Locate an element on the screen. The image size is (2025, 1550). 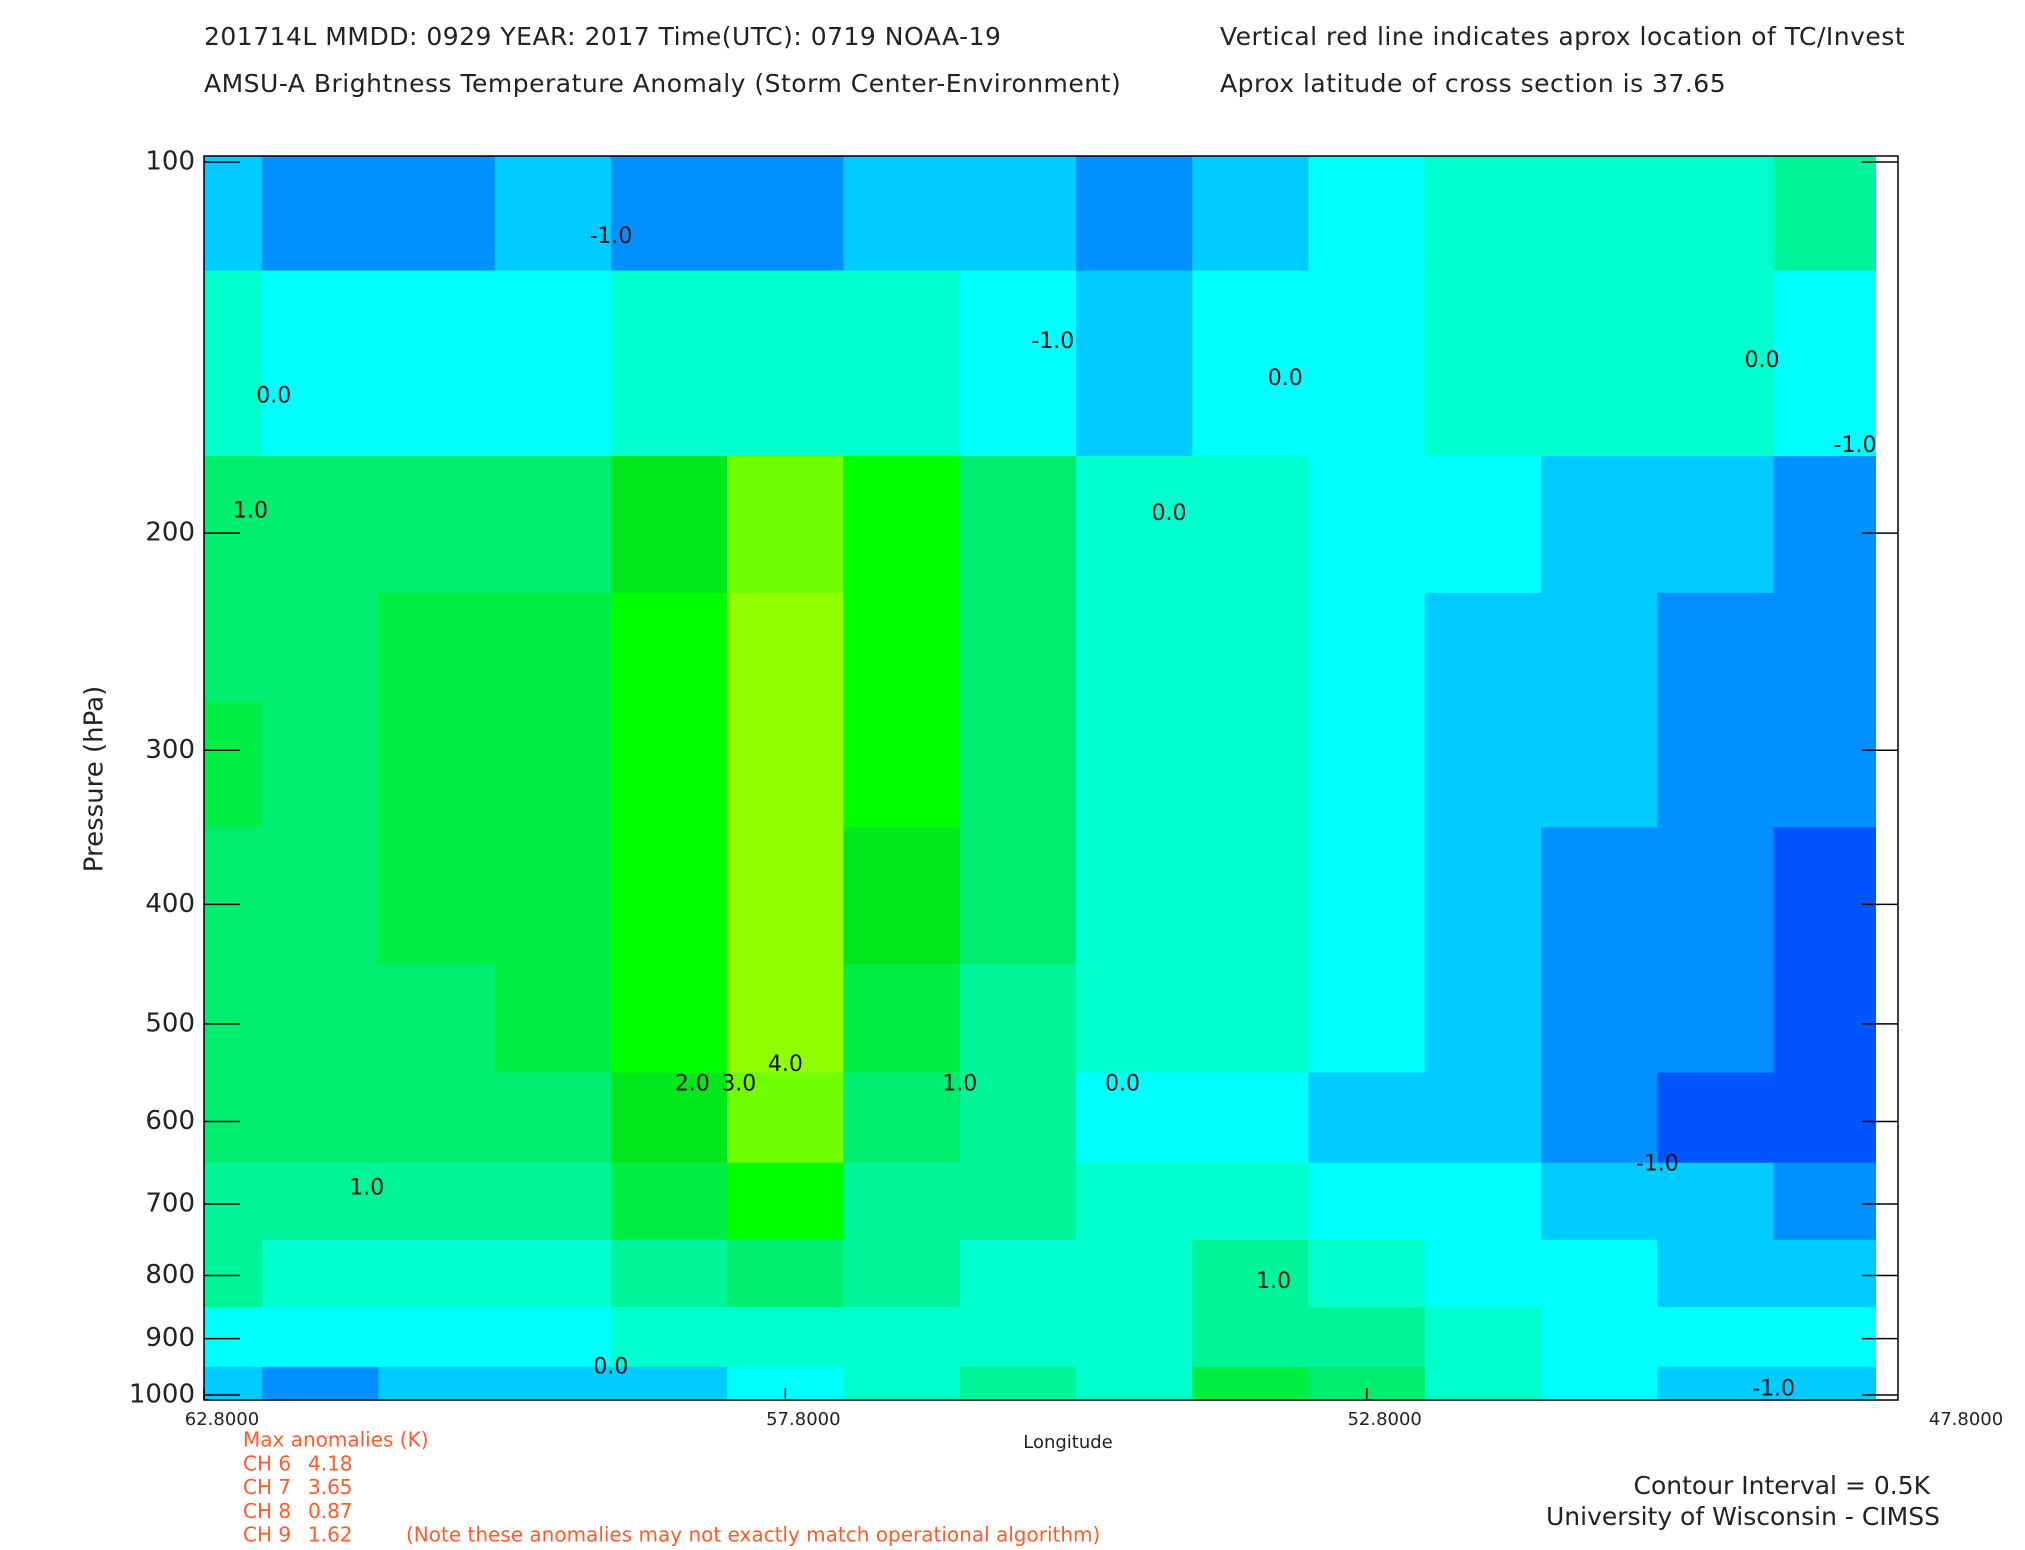
x-tick-label: 47.8000 is located at coordinates (1966, 1419).